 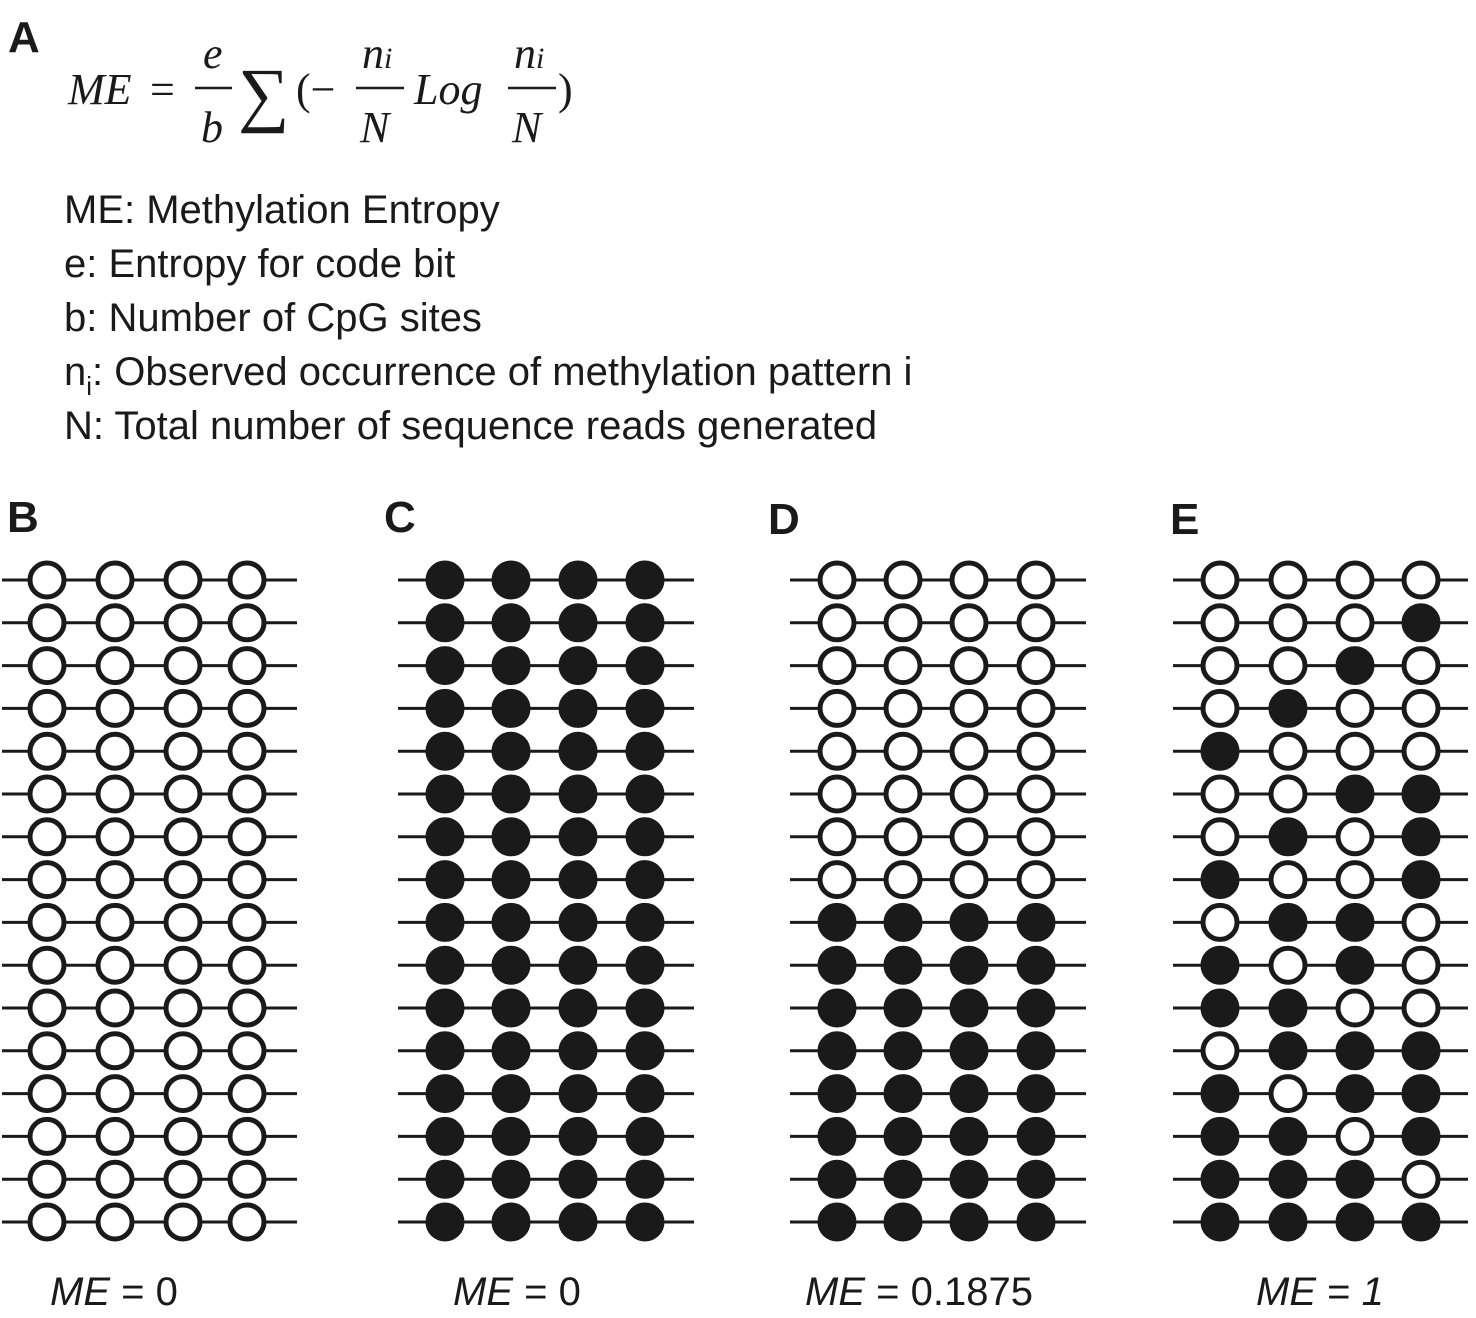 I want to click on formula-lhs: ME, so click(x=99, y=89).